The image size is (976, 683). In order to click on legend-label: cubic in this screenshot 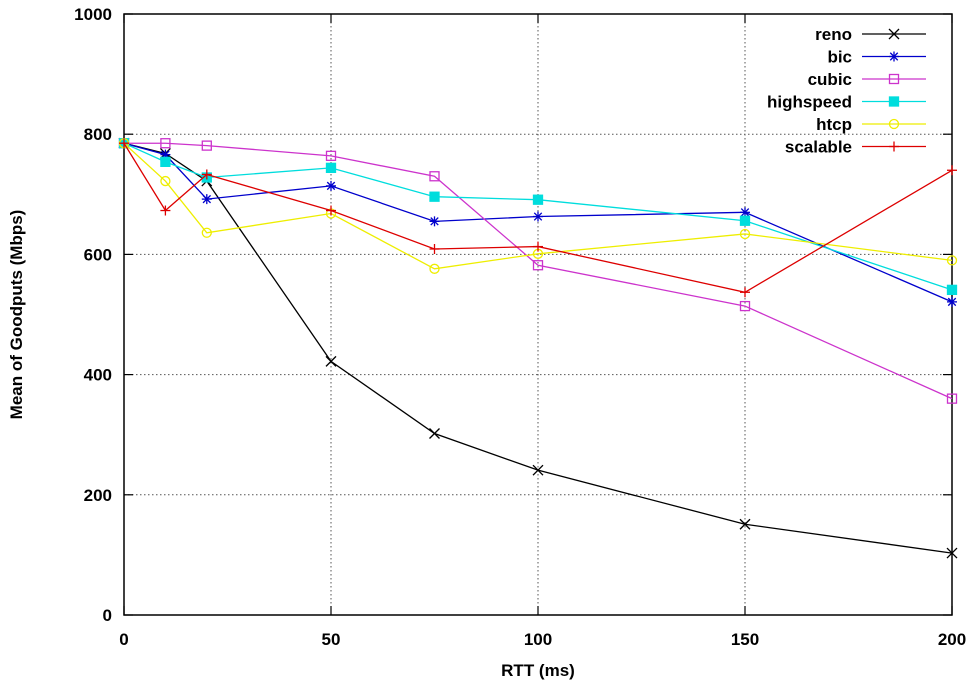, I will do `click(830, 79)`.